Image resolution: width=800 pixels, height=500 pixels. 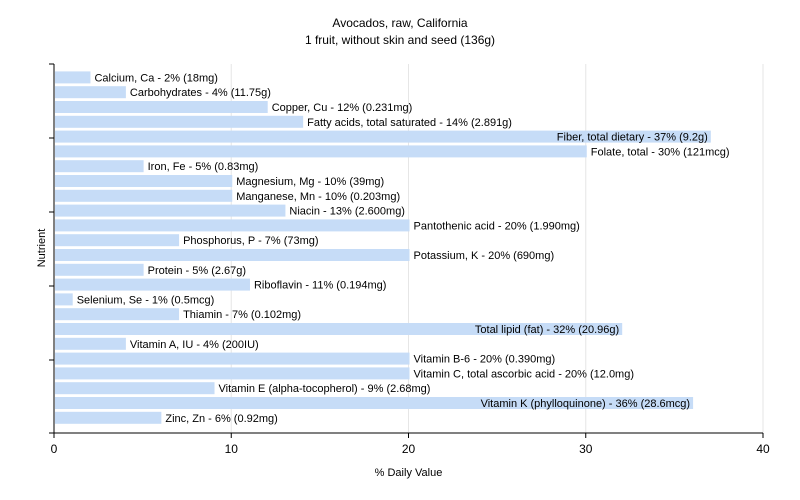 What do you see at coordinates (232, 449) in the screenshot?
I see `x-tick-label: 10` at bounding box center [232, 449].